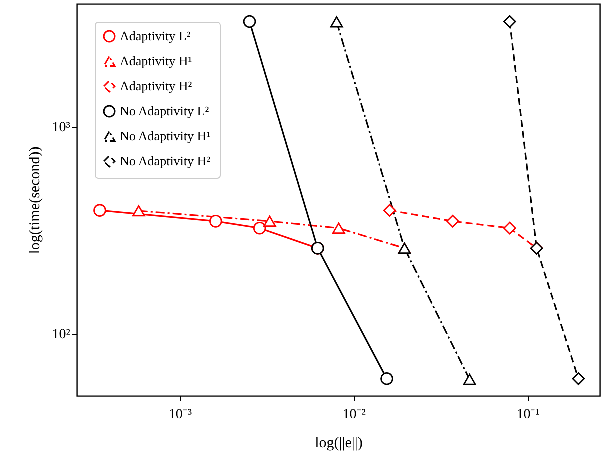 The width and height of the screenshot is (602, 464). I want to click on x-tick-label: 10⁻², so click(354, 415).